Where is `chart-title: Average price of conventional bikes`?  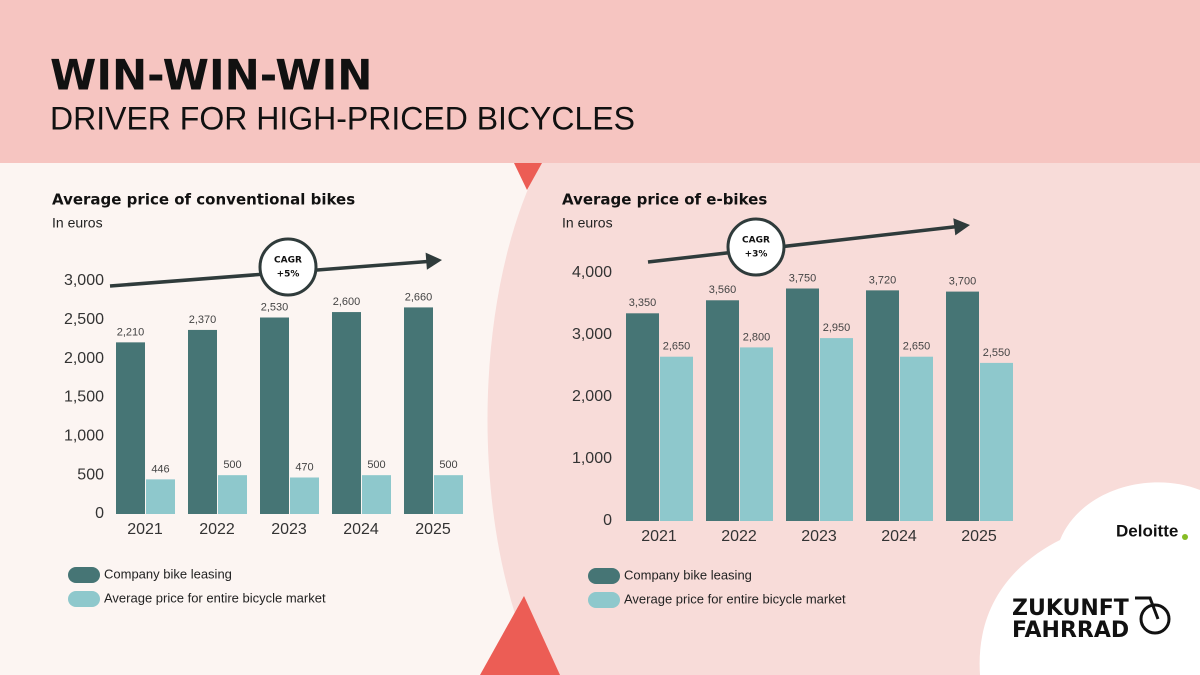 chart-title: Average price of conventional bikes is located at coordinates (203, 200).